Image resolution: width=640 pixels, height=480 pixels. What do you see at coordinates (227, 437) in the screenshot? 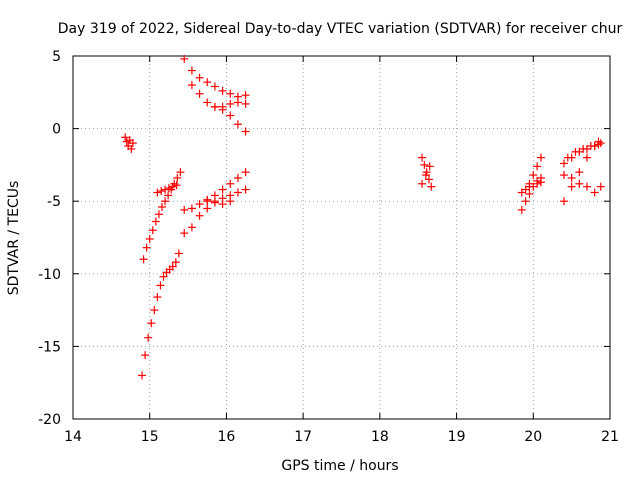
I see `x-tick-label: 16` at bounding box center [227, 437].